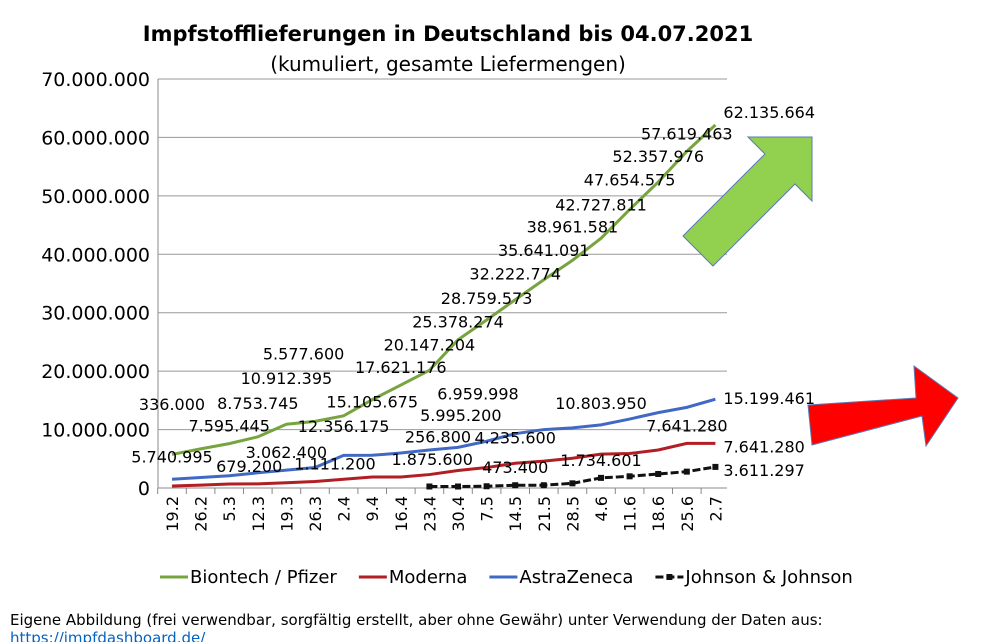  What do you see at coordinates (572, 514) in the screenshot?
I see `x-tick-label: 28.5` at bounding box center [572, 514].